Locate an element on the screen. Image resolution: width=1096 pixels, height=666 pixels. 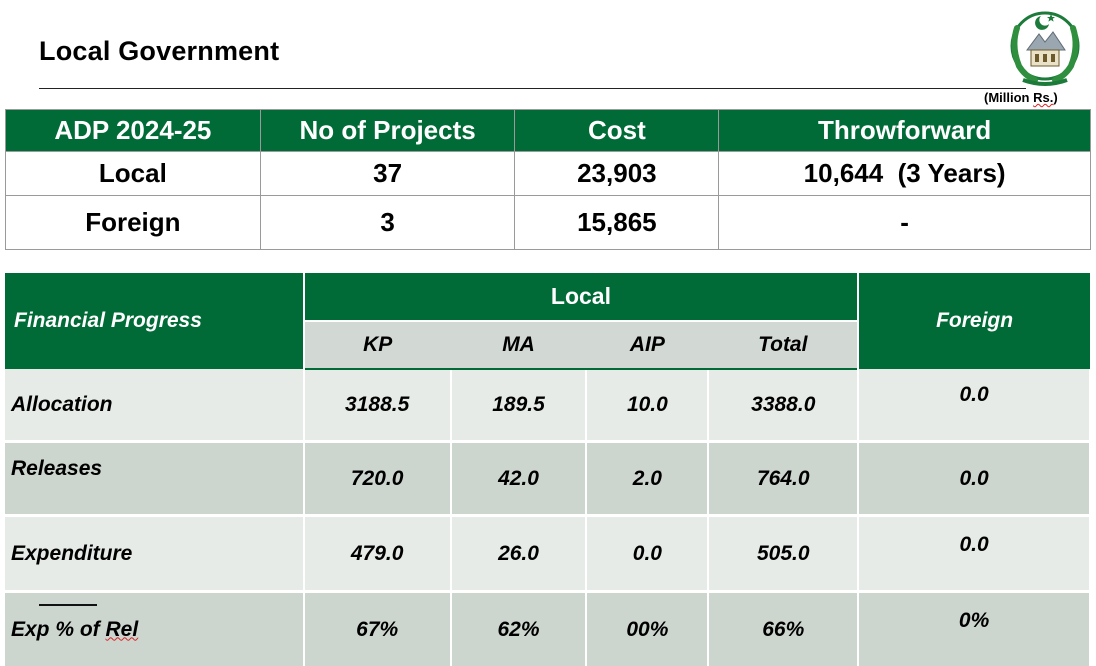
subheader-total: Total is located at coordinates (783, 345).